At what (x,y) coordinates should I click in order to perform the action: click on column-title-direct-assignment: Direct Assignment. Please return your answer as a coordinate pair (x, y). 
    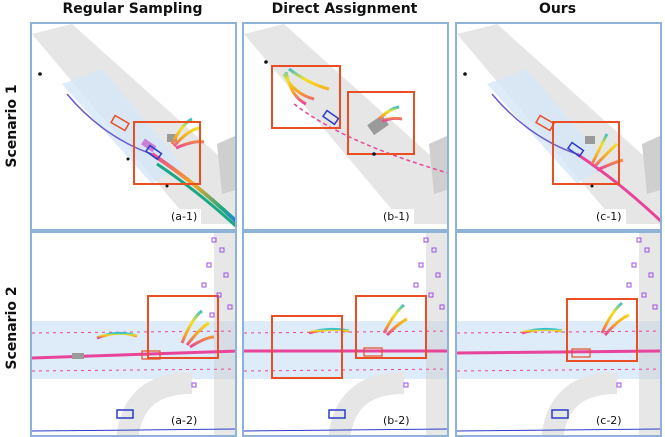
    Looking at the image, I should click on (344, 9).